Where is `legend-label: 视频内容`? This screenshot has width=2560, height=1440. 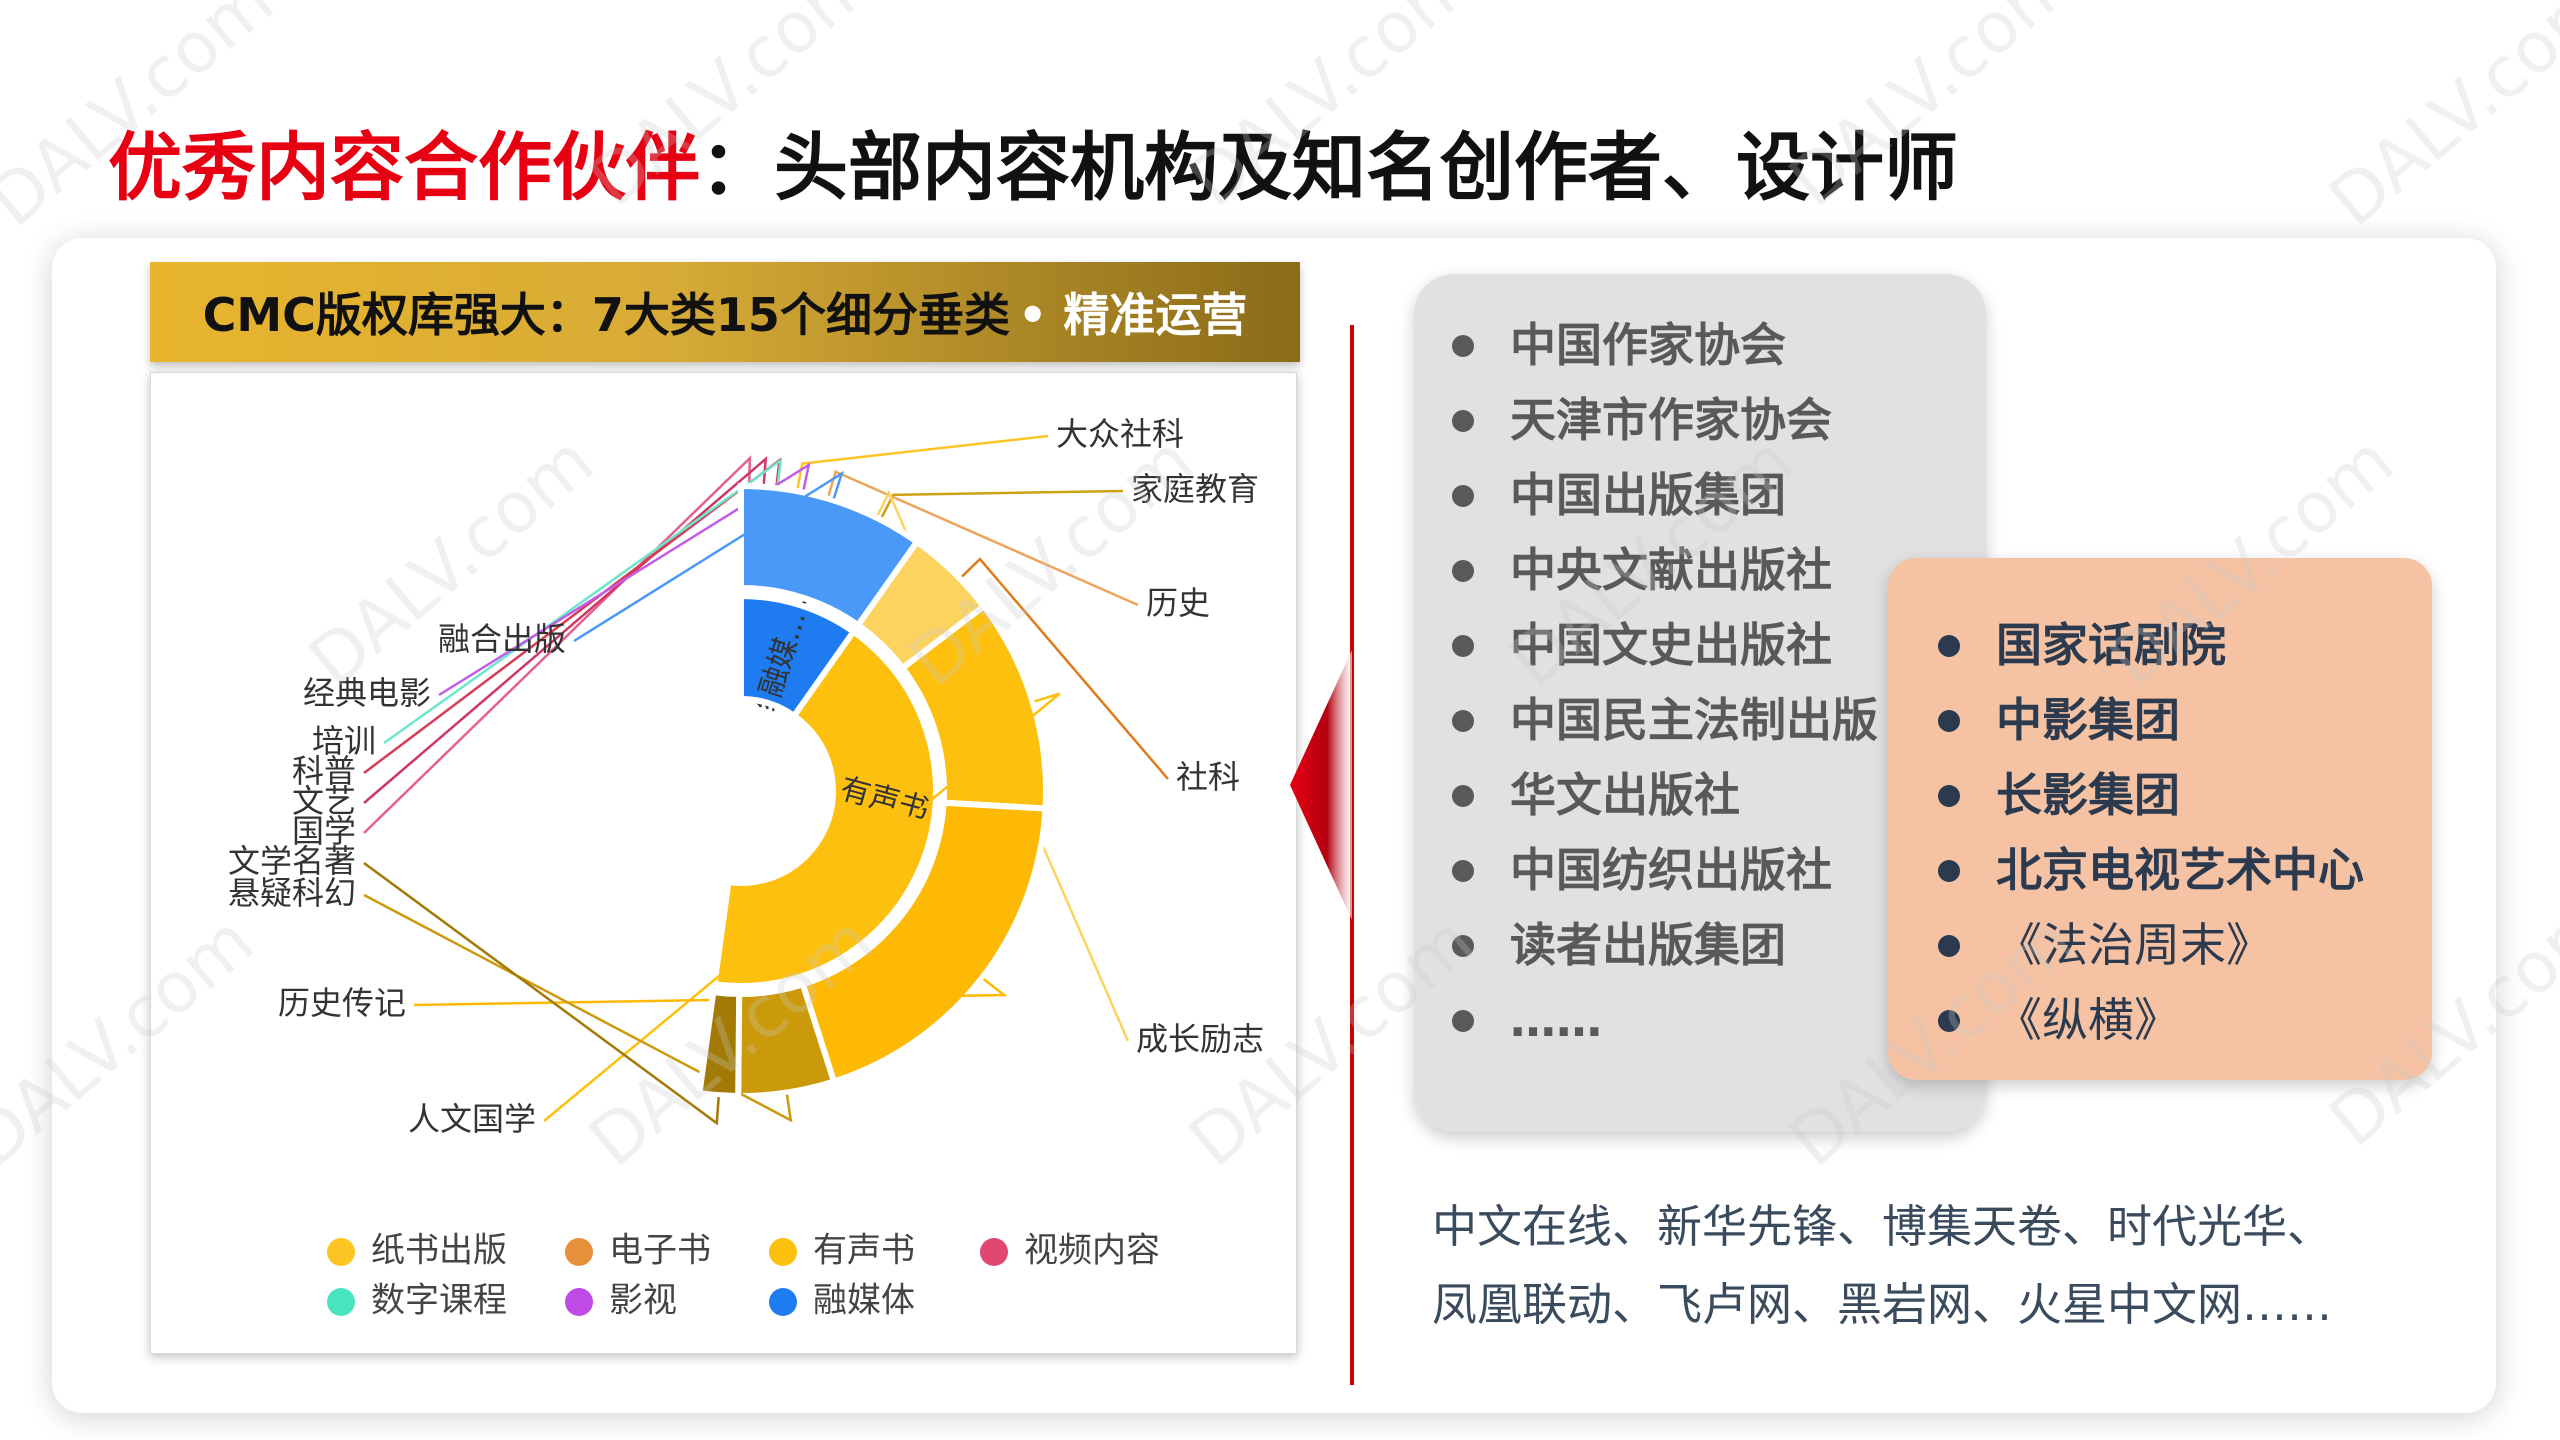 legend-label: 视频内容 is located at coordinates (1092, 1251).